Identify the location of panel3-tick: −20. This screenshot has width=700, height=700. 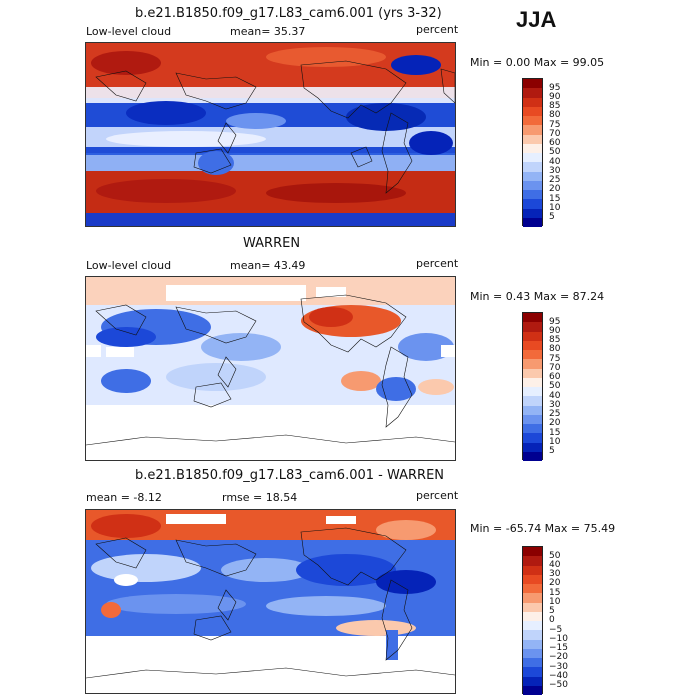
(558, 657).